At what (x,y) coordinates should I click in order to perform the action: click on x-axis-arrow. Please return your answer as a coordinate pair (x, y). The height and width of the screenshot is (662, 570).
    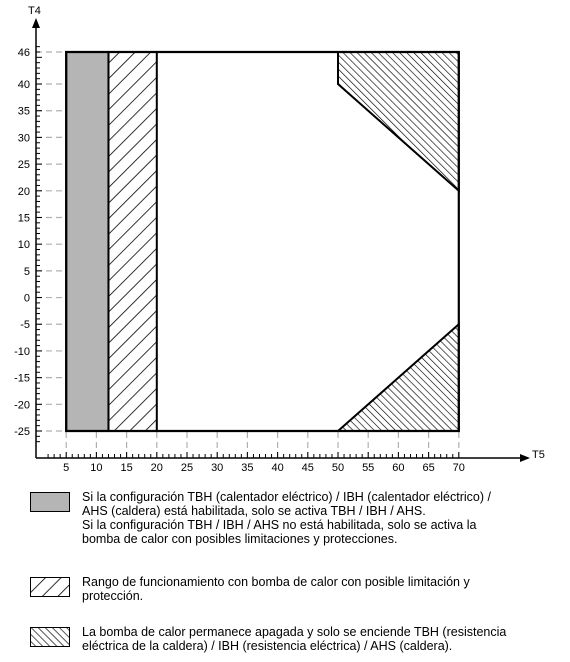
    Looking at the image, I should click on (525, 458).